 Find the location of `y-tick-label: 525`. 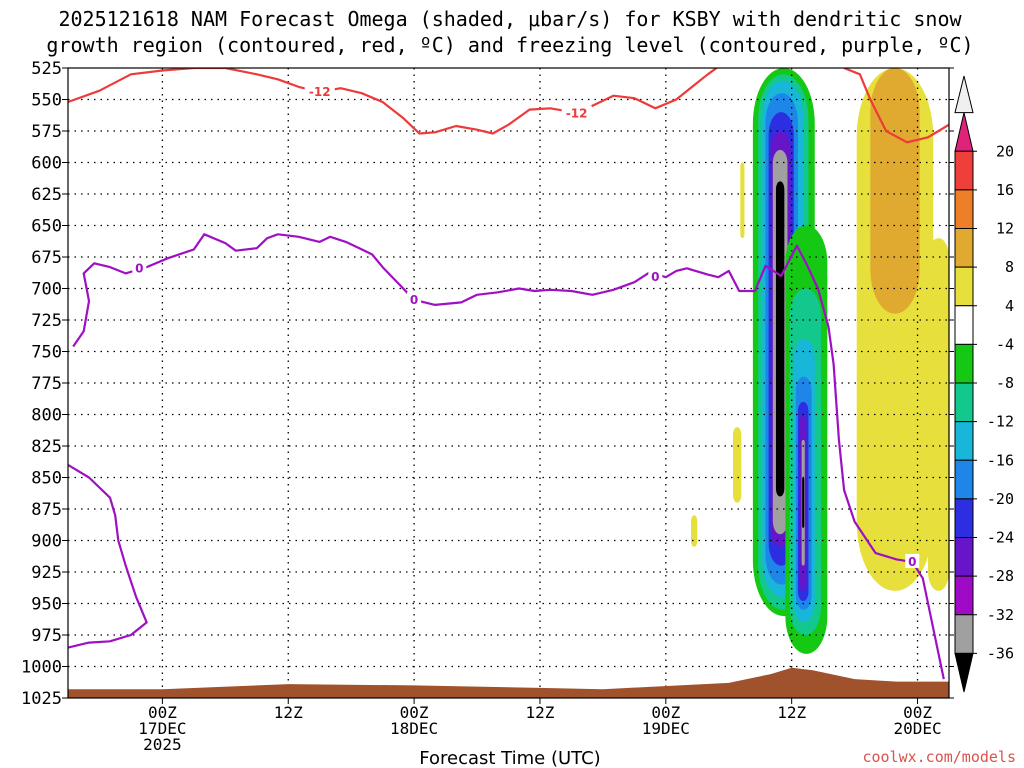

y-tick-label: 525 is located at coordinates (46, 69).